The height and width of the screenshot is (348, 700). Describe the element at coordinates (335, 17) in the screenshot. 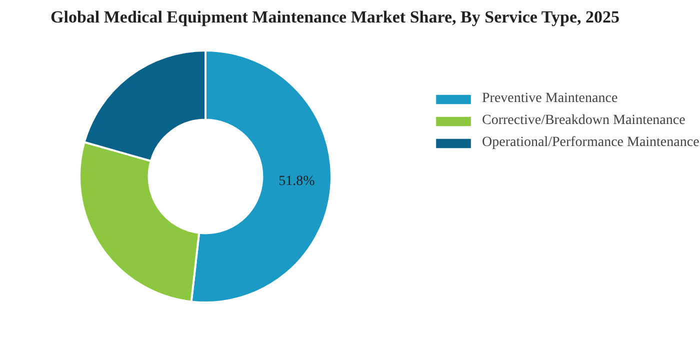

I see `chart-title: Global Medical Equipment Maintenance Market Share, By Service Type, 2025` at that location.